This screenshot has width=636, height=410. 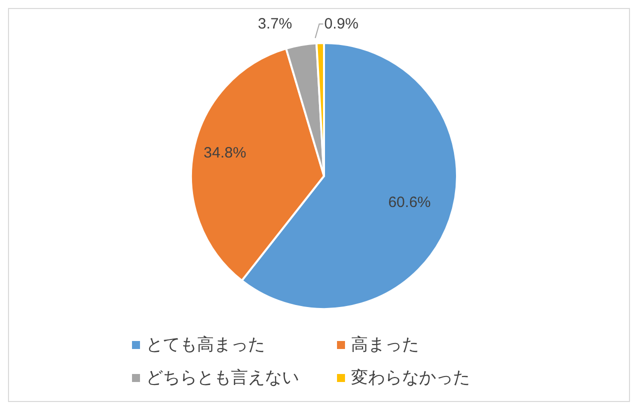 What do you see at coordinates (275, 24) in the screenshot?
I see `data-label: 3.7%` at bounding box center [275, 24].